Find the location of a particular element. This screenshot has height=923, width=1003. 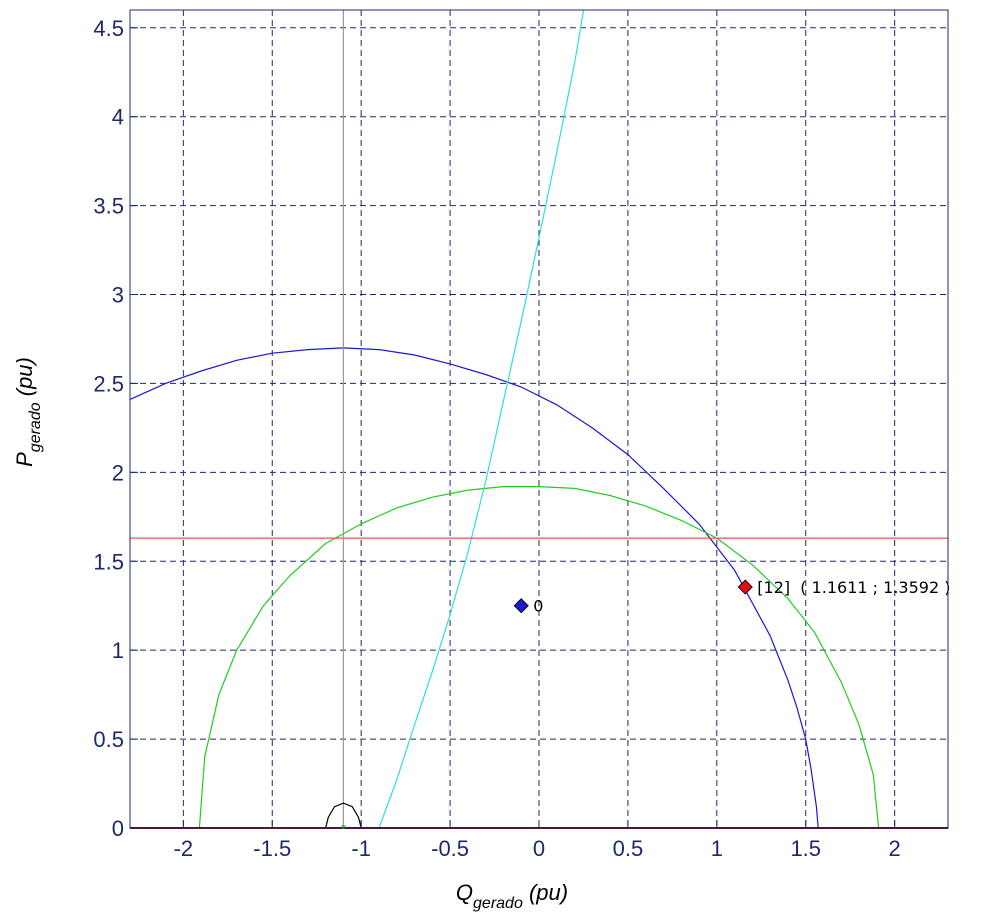

x-tick-label: 0.5 is located at coordinates (628, 848).